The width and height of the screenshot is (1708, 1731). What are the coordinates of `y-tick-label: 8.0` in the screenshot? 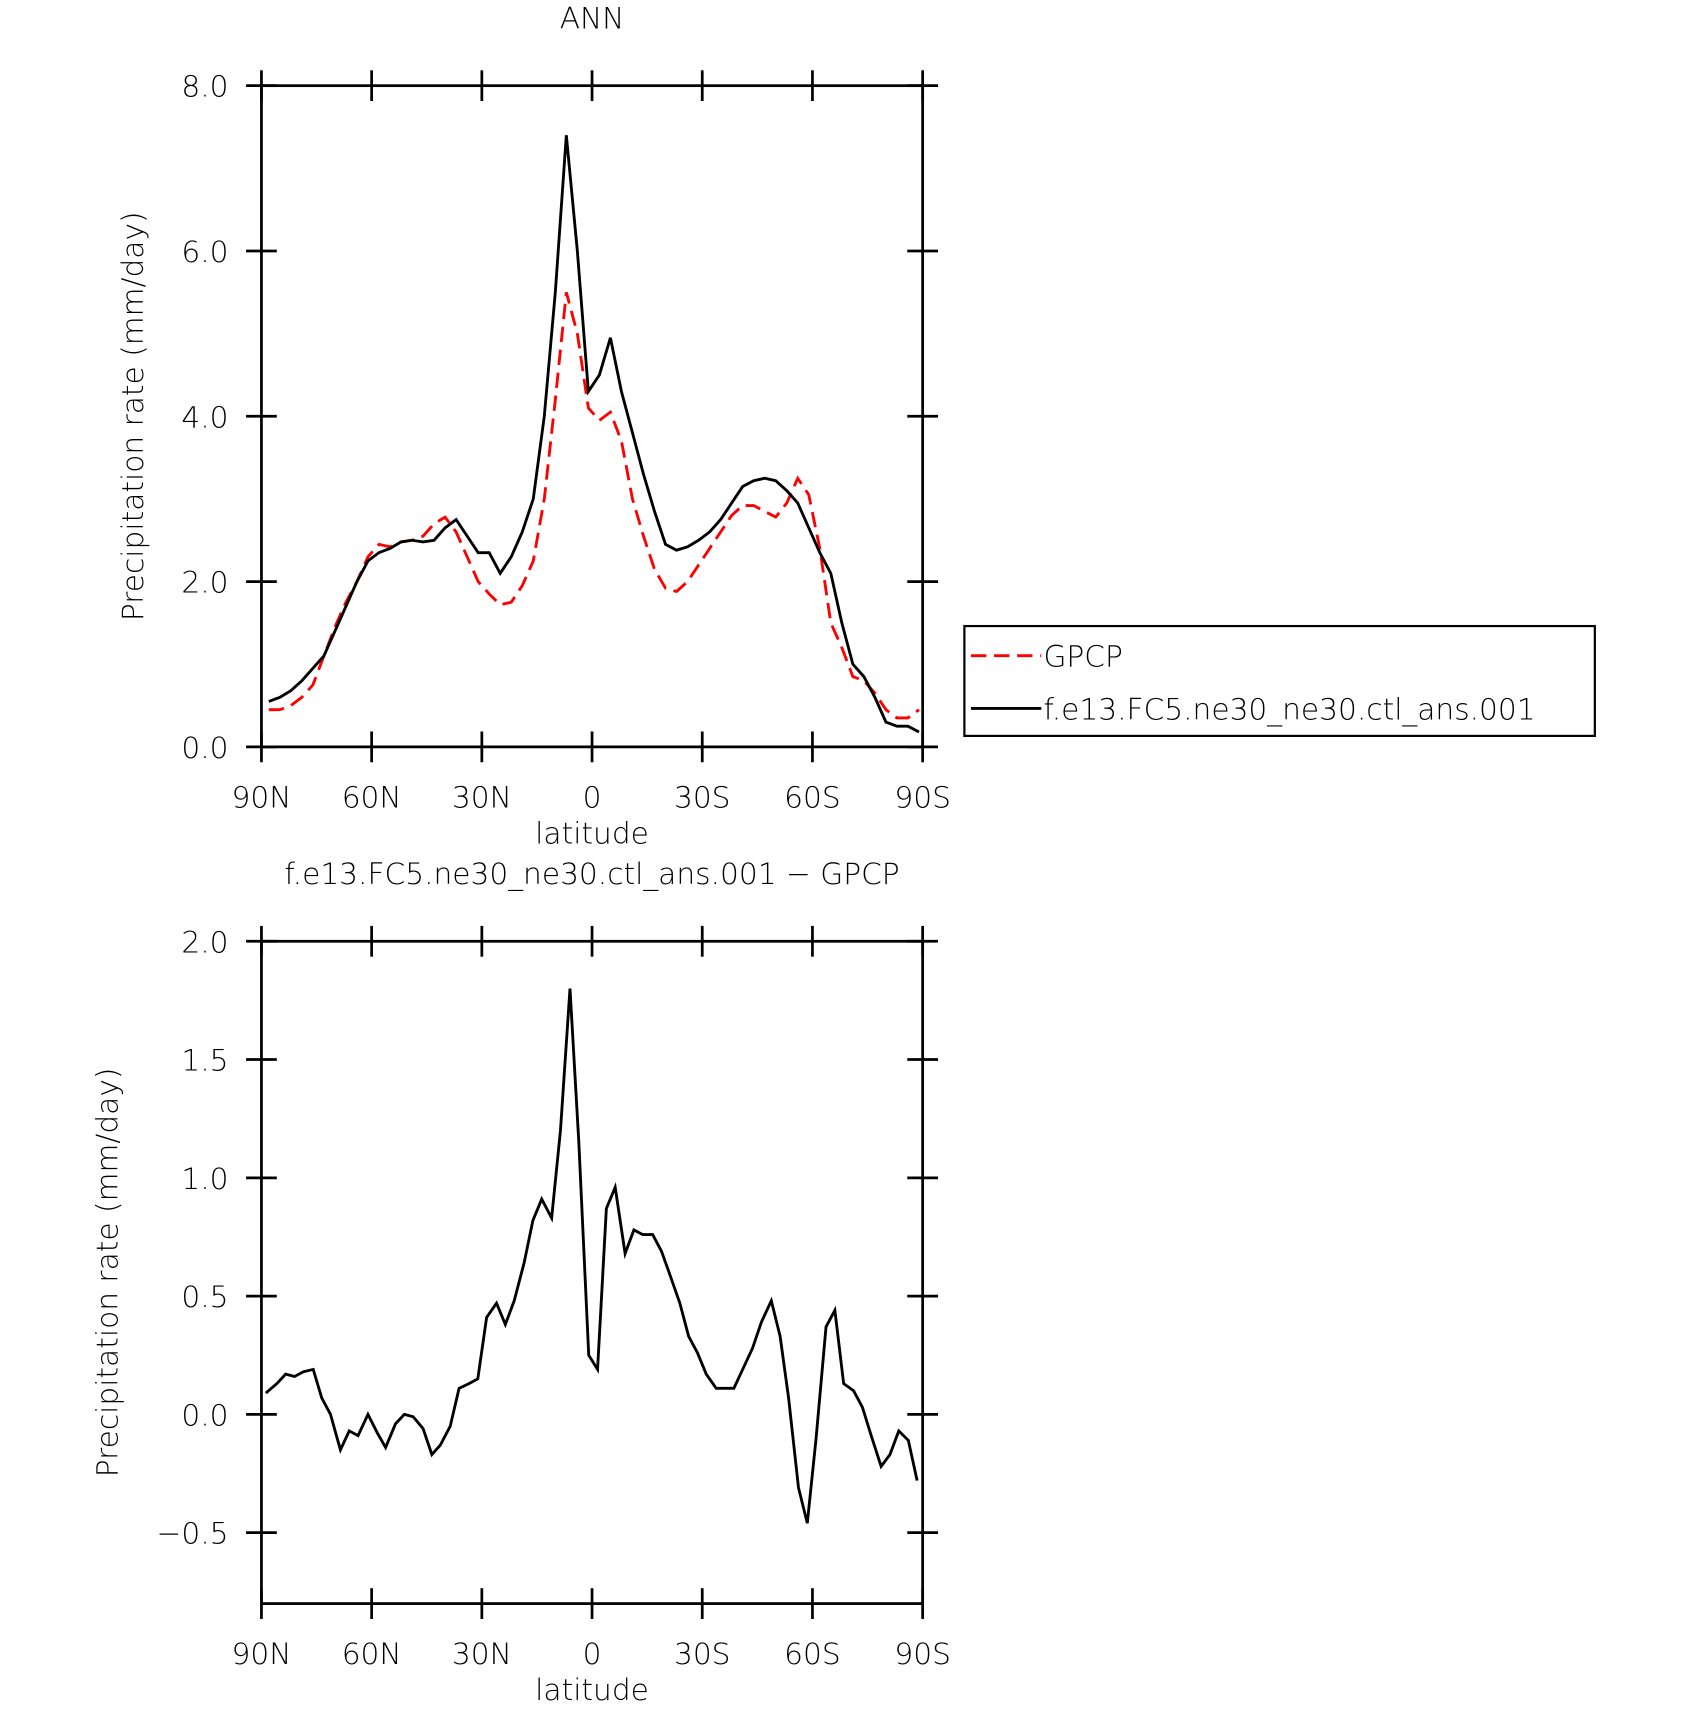 It's located at (204, 86).